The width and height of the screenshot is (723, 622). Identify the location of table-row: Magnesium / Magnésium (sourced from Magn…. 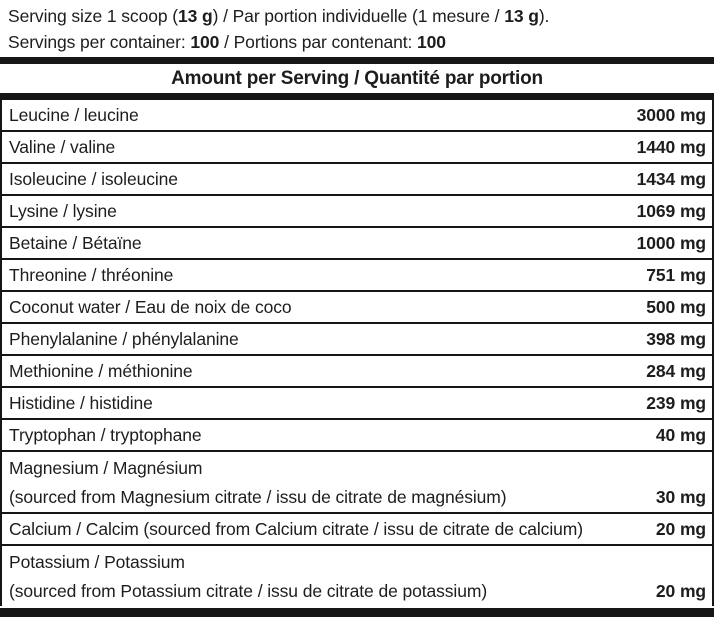
(357, 483).